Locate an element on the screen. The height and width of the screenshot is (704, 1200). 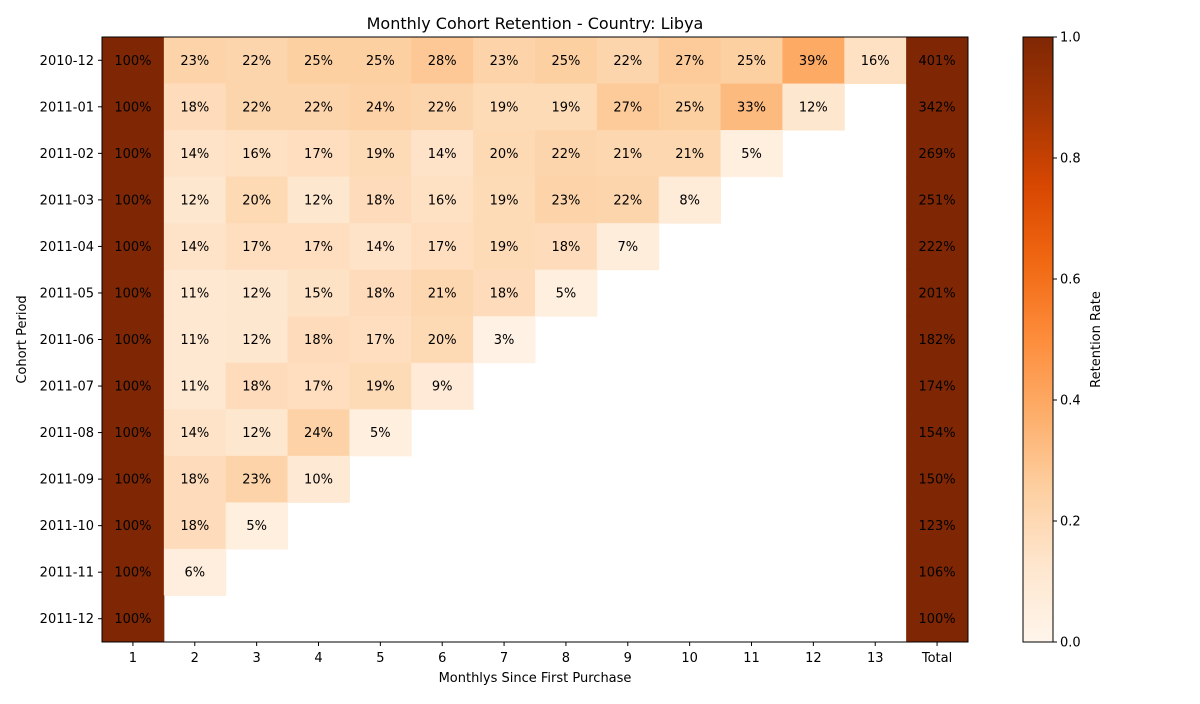
x-tick-label: 1 is located at coordinates (133, 658).